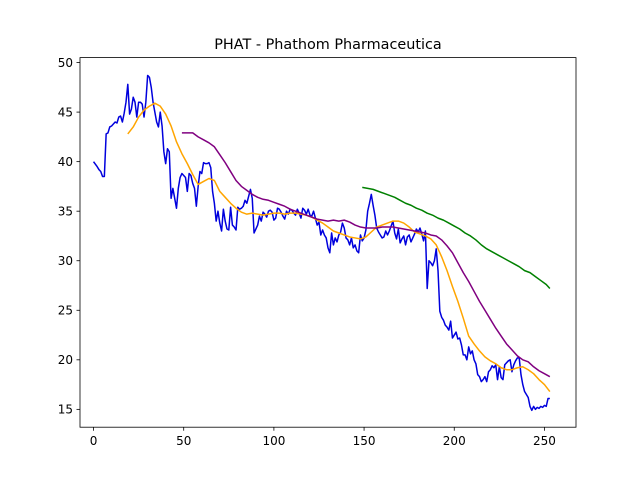  Describe the element at coordinates (328, 45) in the screenshot. I see `chart-title: PHAT - Phathom Pharmaceutica` at that location.